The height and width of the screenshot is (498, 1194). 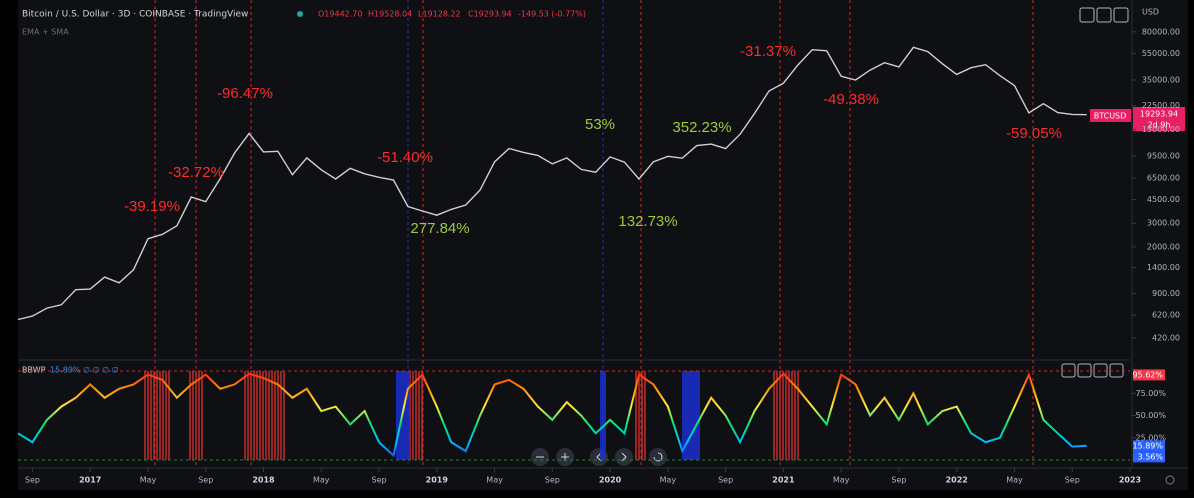 I want to click on x-tick-label: 2020, so click(x=610, y=480).